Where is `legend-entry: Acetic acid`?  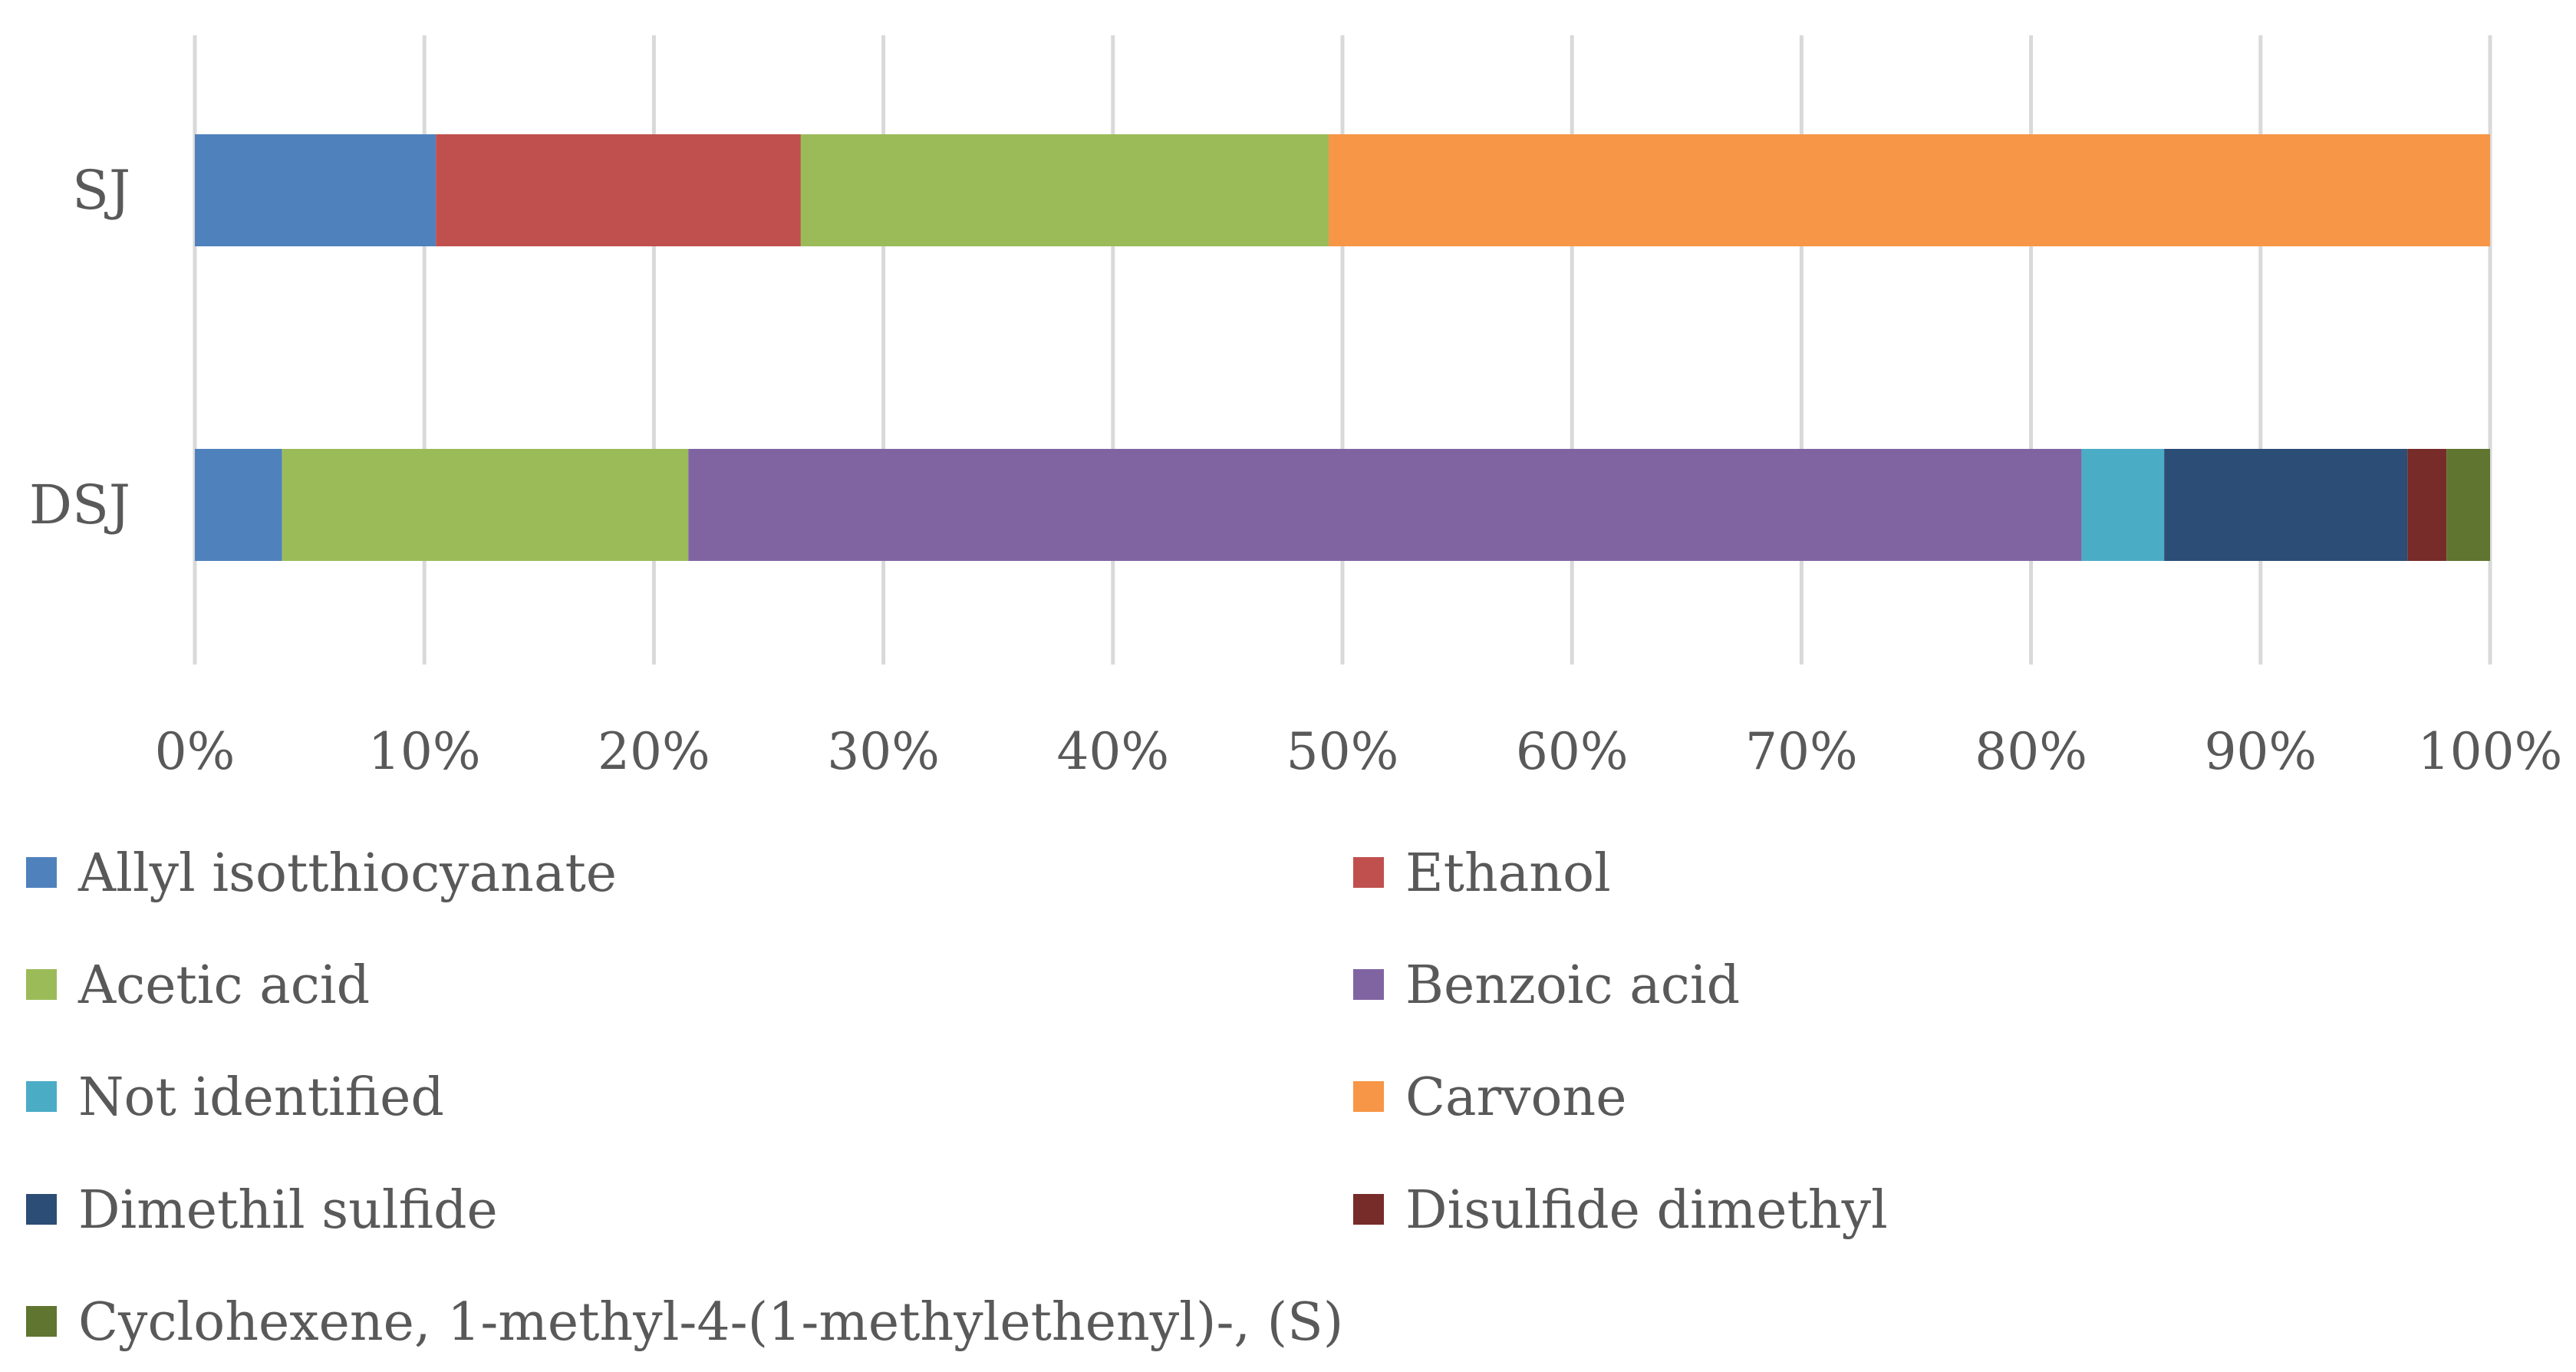 legend-entry: Acetic acid is located at coordinates (198, 985).